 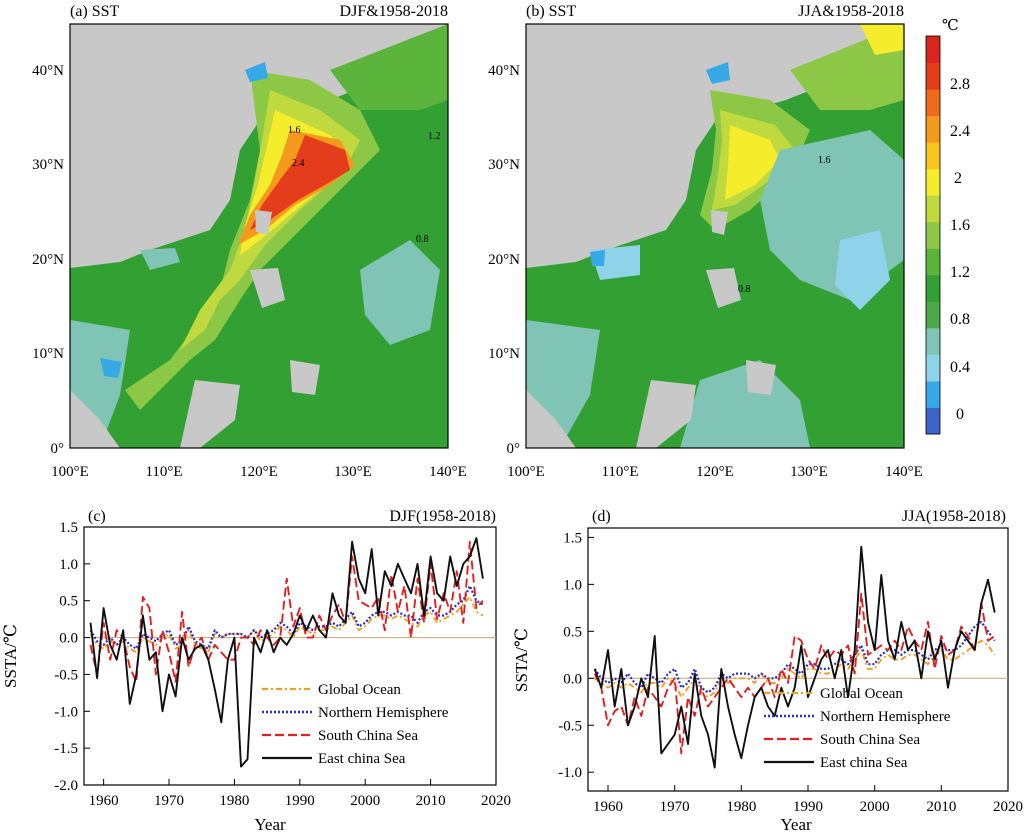 What do you see at coordinates (514, 449) in the screenshot?
I see `map-b-lat-0: 0°` at bounding box center [514, 449].